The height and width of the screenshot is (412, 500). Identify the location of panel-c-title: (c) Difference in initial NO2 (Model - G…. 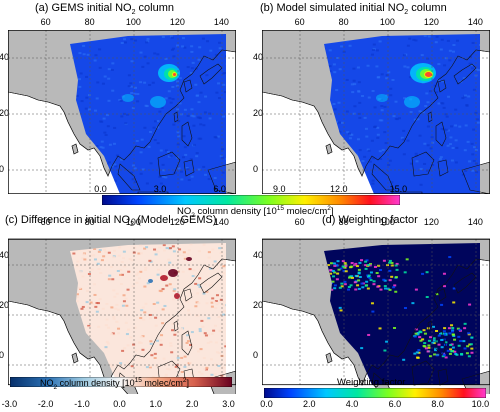
(111, 221).